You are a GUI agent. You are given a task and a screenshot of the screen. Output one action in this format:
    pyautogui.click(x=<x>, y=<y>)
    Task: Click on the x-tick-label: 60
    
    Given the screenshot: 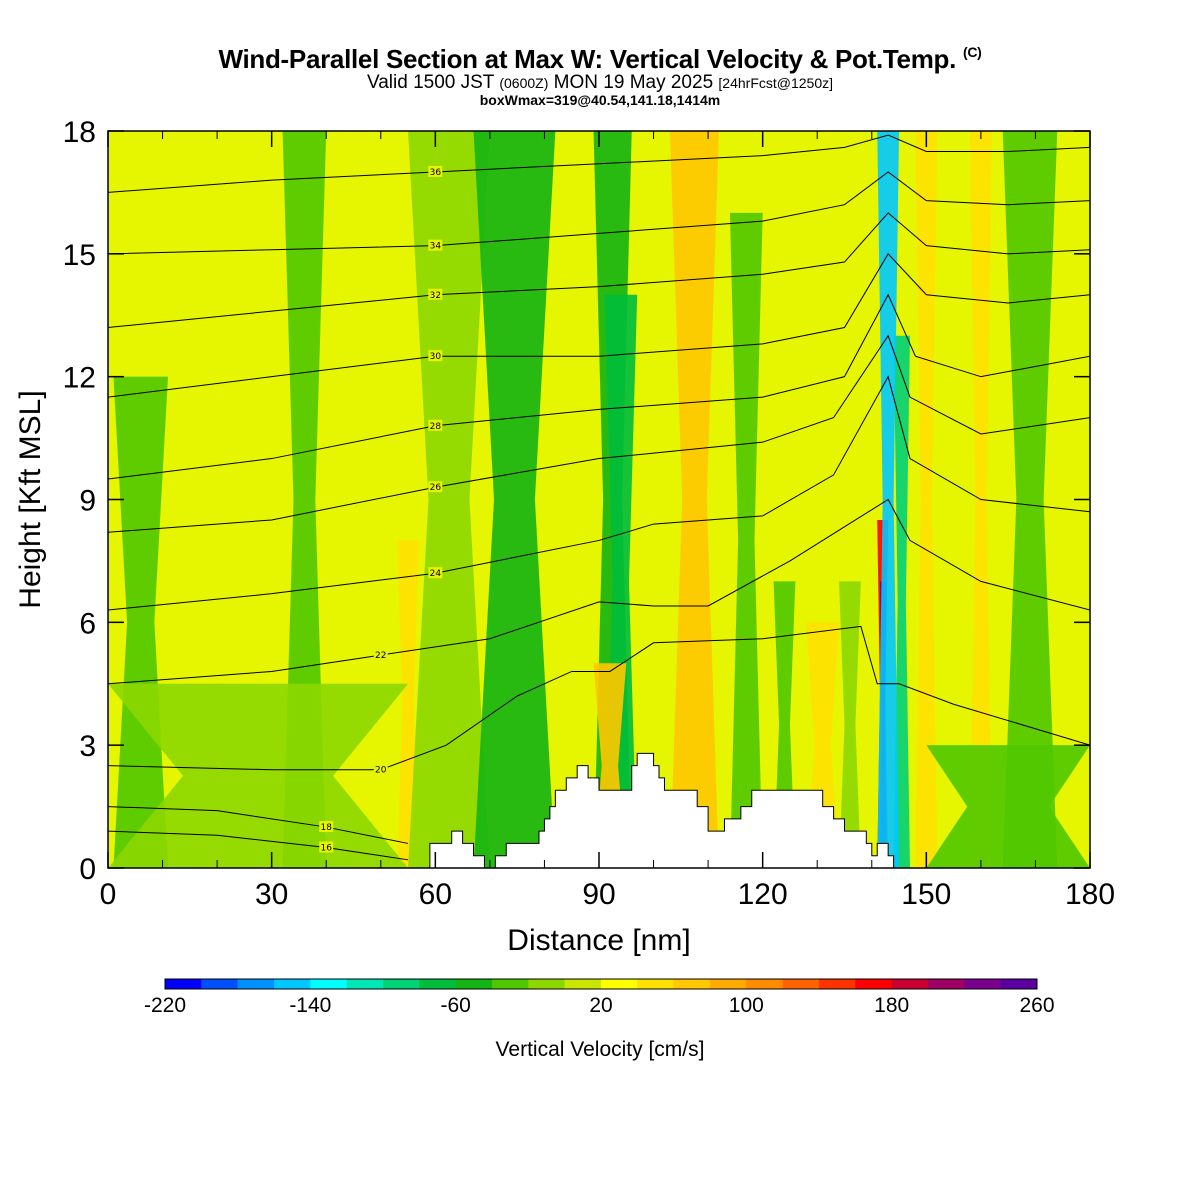 What is the action you would take?
    pyautogui.click(x=435, y=894)
    